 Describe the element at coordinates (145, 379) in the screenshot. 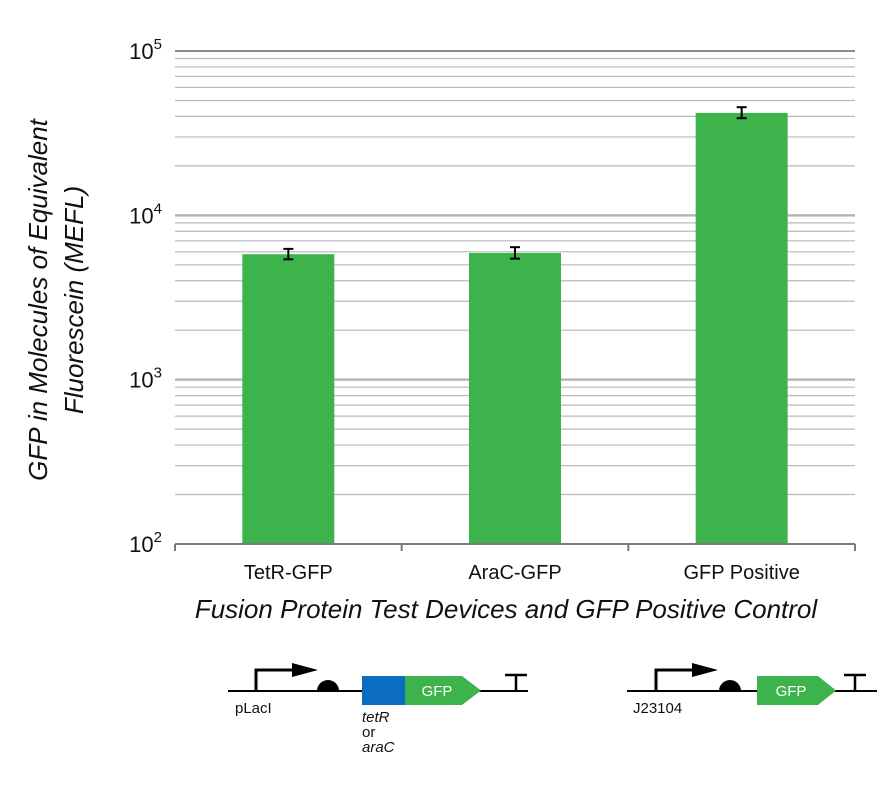

I see `y-tick-label: 10³` at that location.